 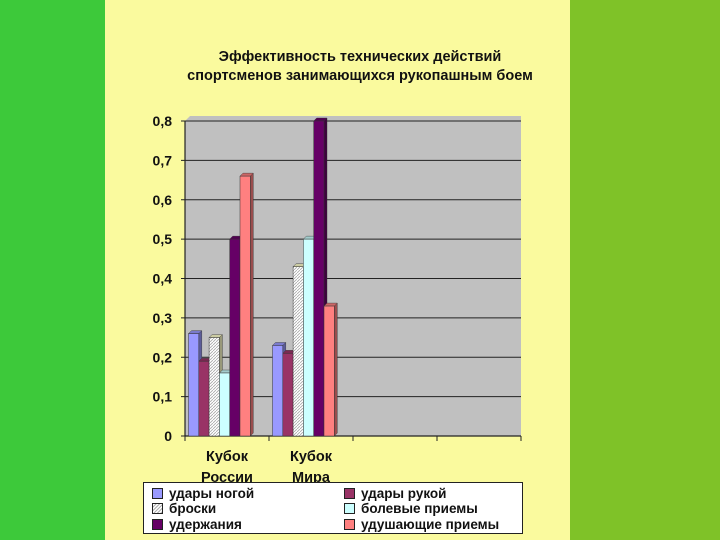 I want to click on legend-item: удары рукой, so click(x=395, y=493).